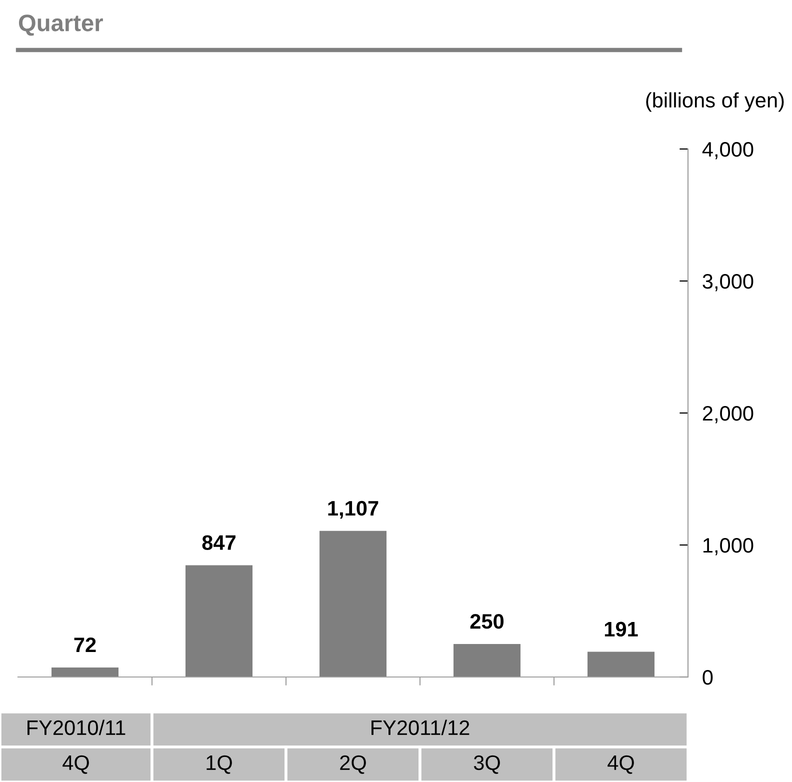 Image resolution: width=792 pixels, height=782 pixels. Describe the element at coordinates (421, 728) in the screenshot. I see `text: FY2011/12` at that location.